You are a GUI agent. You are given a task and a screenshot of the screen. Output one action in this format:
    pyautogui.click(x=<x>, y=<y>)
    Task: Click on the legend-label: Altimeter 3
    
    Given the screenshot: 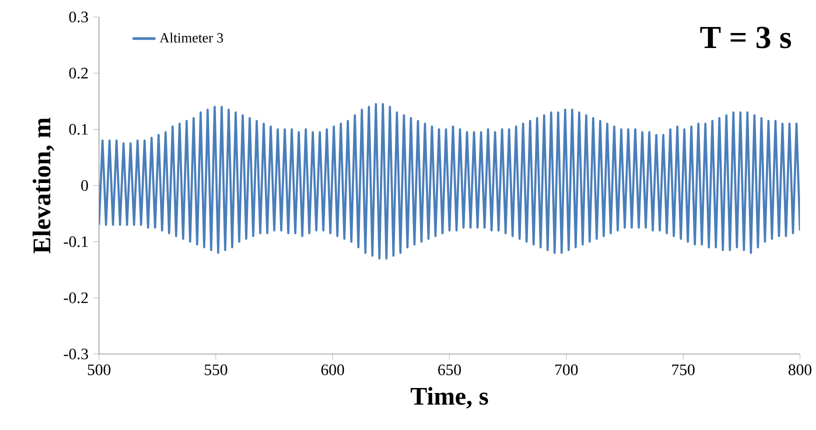 What is the action you would take?
    pyautogui.click(x=191, y=37)
    